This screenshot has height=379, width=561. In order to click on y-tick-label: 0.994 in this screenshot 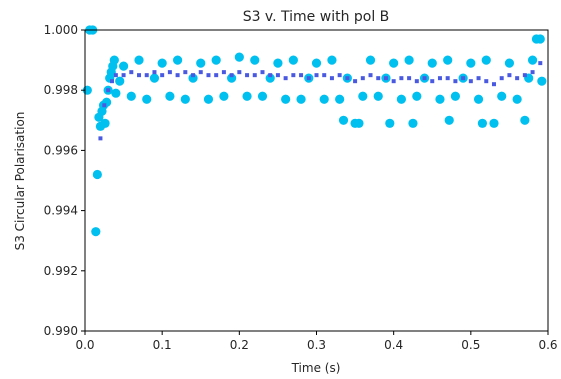, I will do `click(61, 211)`.